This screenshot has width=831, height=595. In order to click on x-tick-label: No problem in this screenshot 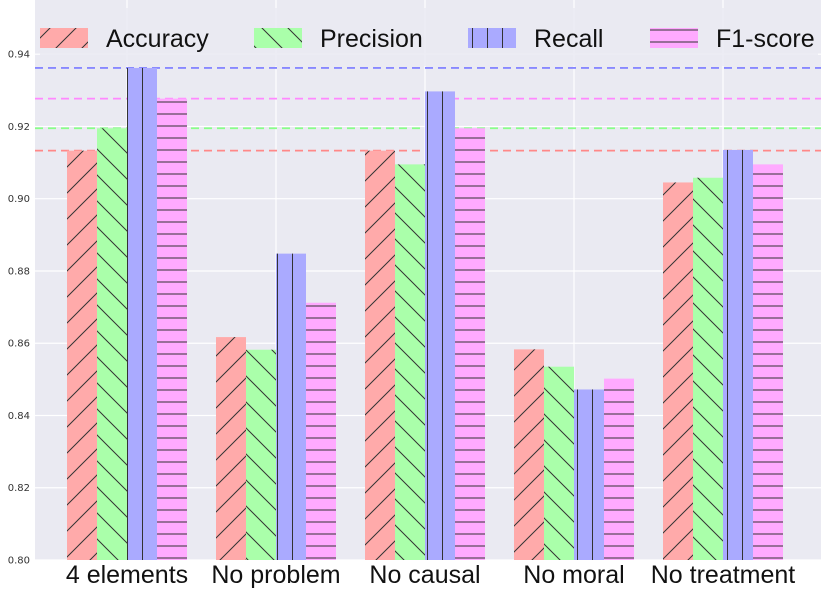, I will do `click(275, 575)`.